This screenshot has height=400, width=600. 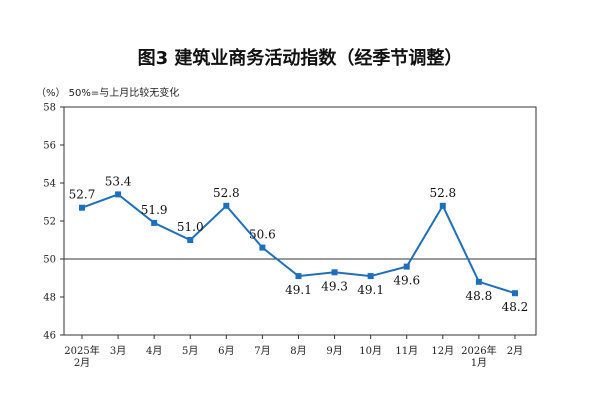 I want to click on data-value-label: 52.7, so click(x=82, y=195).